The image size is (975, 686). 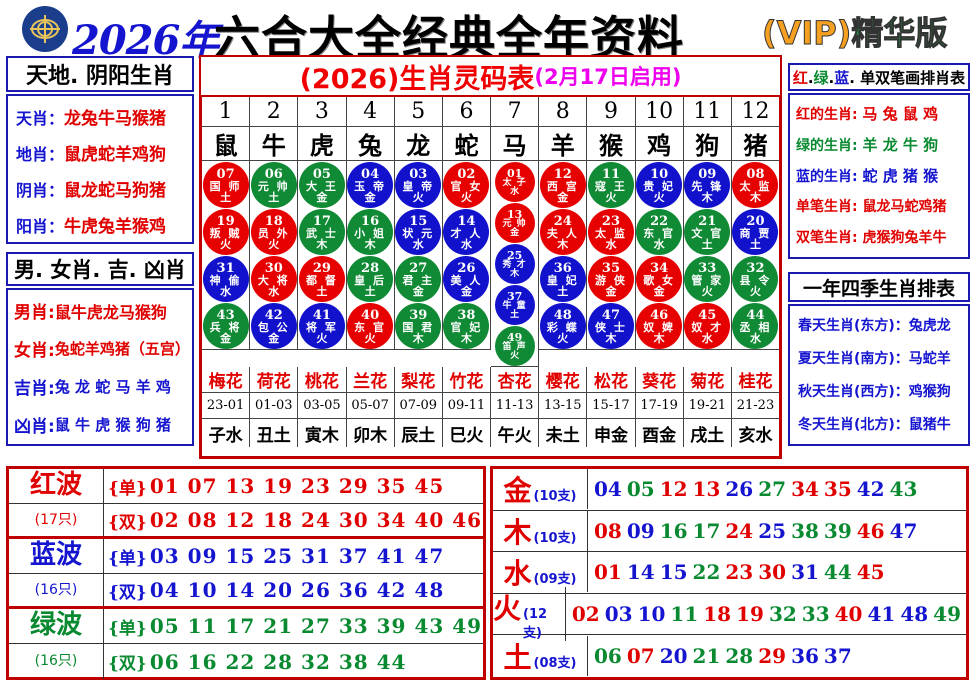 What do you see at coordinates (610, 326) in the screenshot?
I see `number-ball: 47 侠 士木` at bounding box center [610, 326].